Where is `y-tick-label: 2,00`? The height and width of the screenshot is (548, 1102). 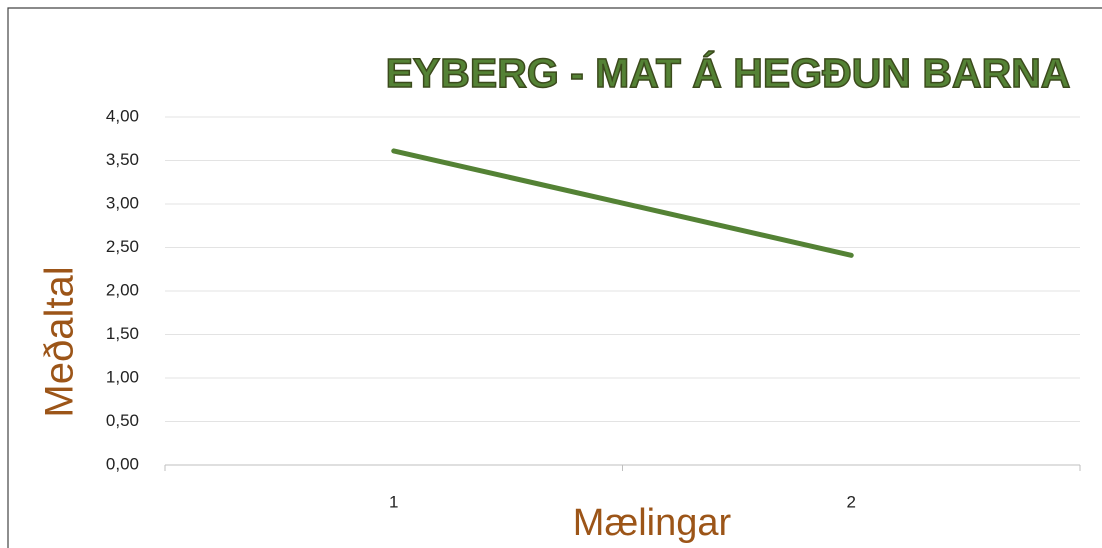 y-tick-label: 2,00 is located at coordinates (122, 289).